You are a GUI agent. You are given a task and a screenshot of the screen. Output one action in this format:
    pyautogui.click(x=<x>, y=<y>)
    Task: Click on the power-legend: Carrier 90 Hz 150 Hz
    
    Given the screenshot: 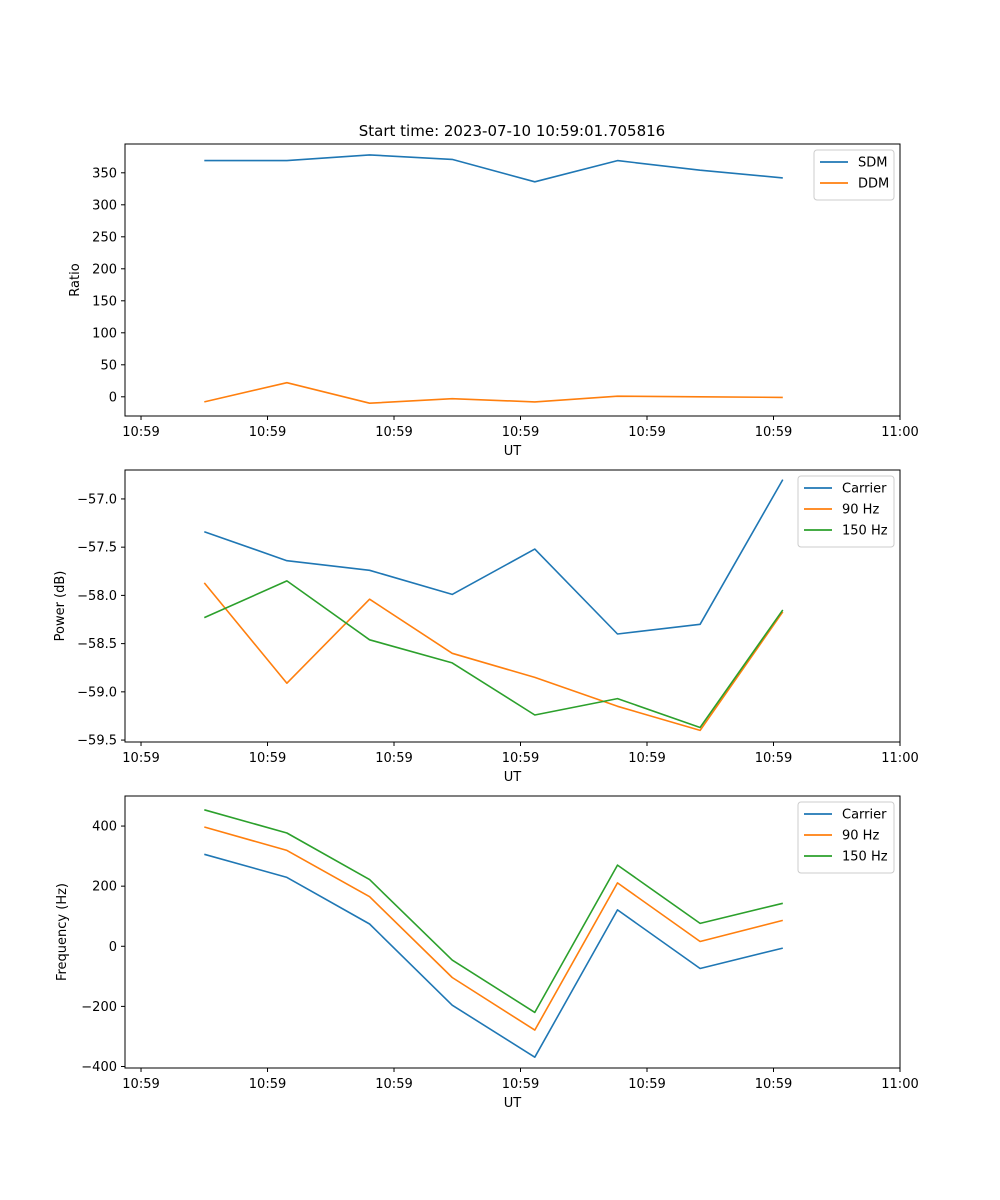 What is the action you would take?
    pyautogui.click(x=846, y=511)
    